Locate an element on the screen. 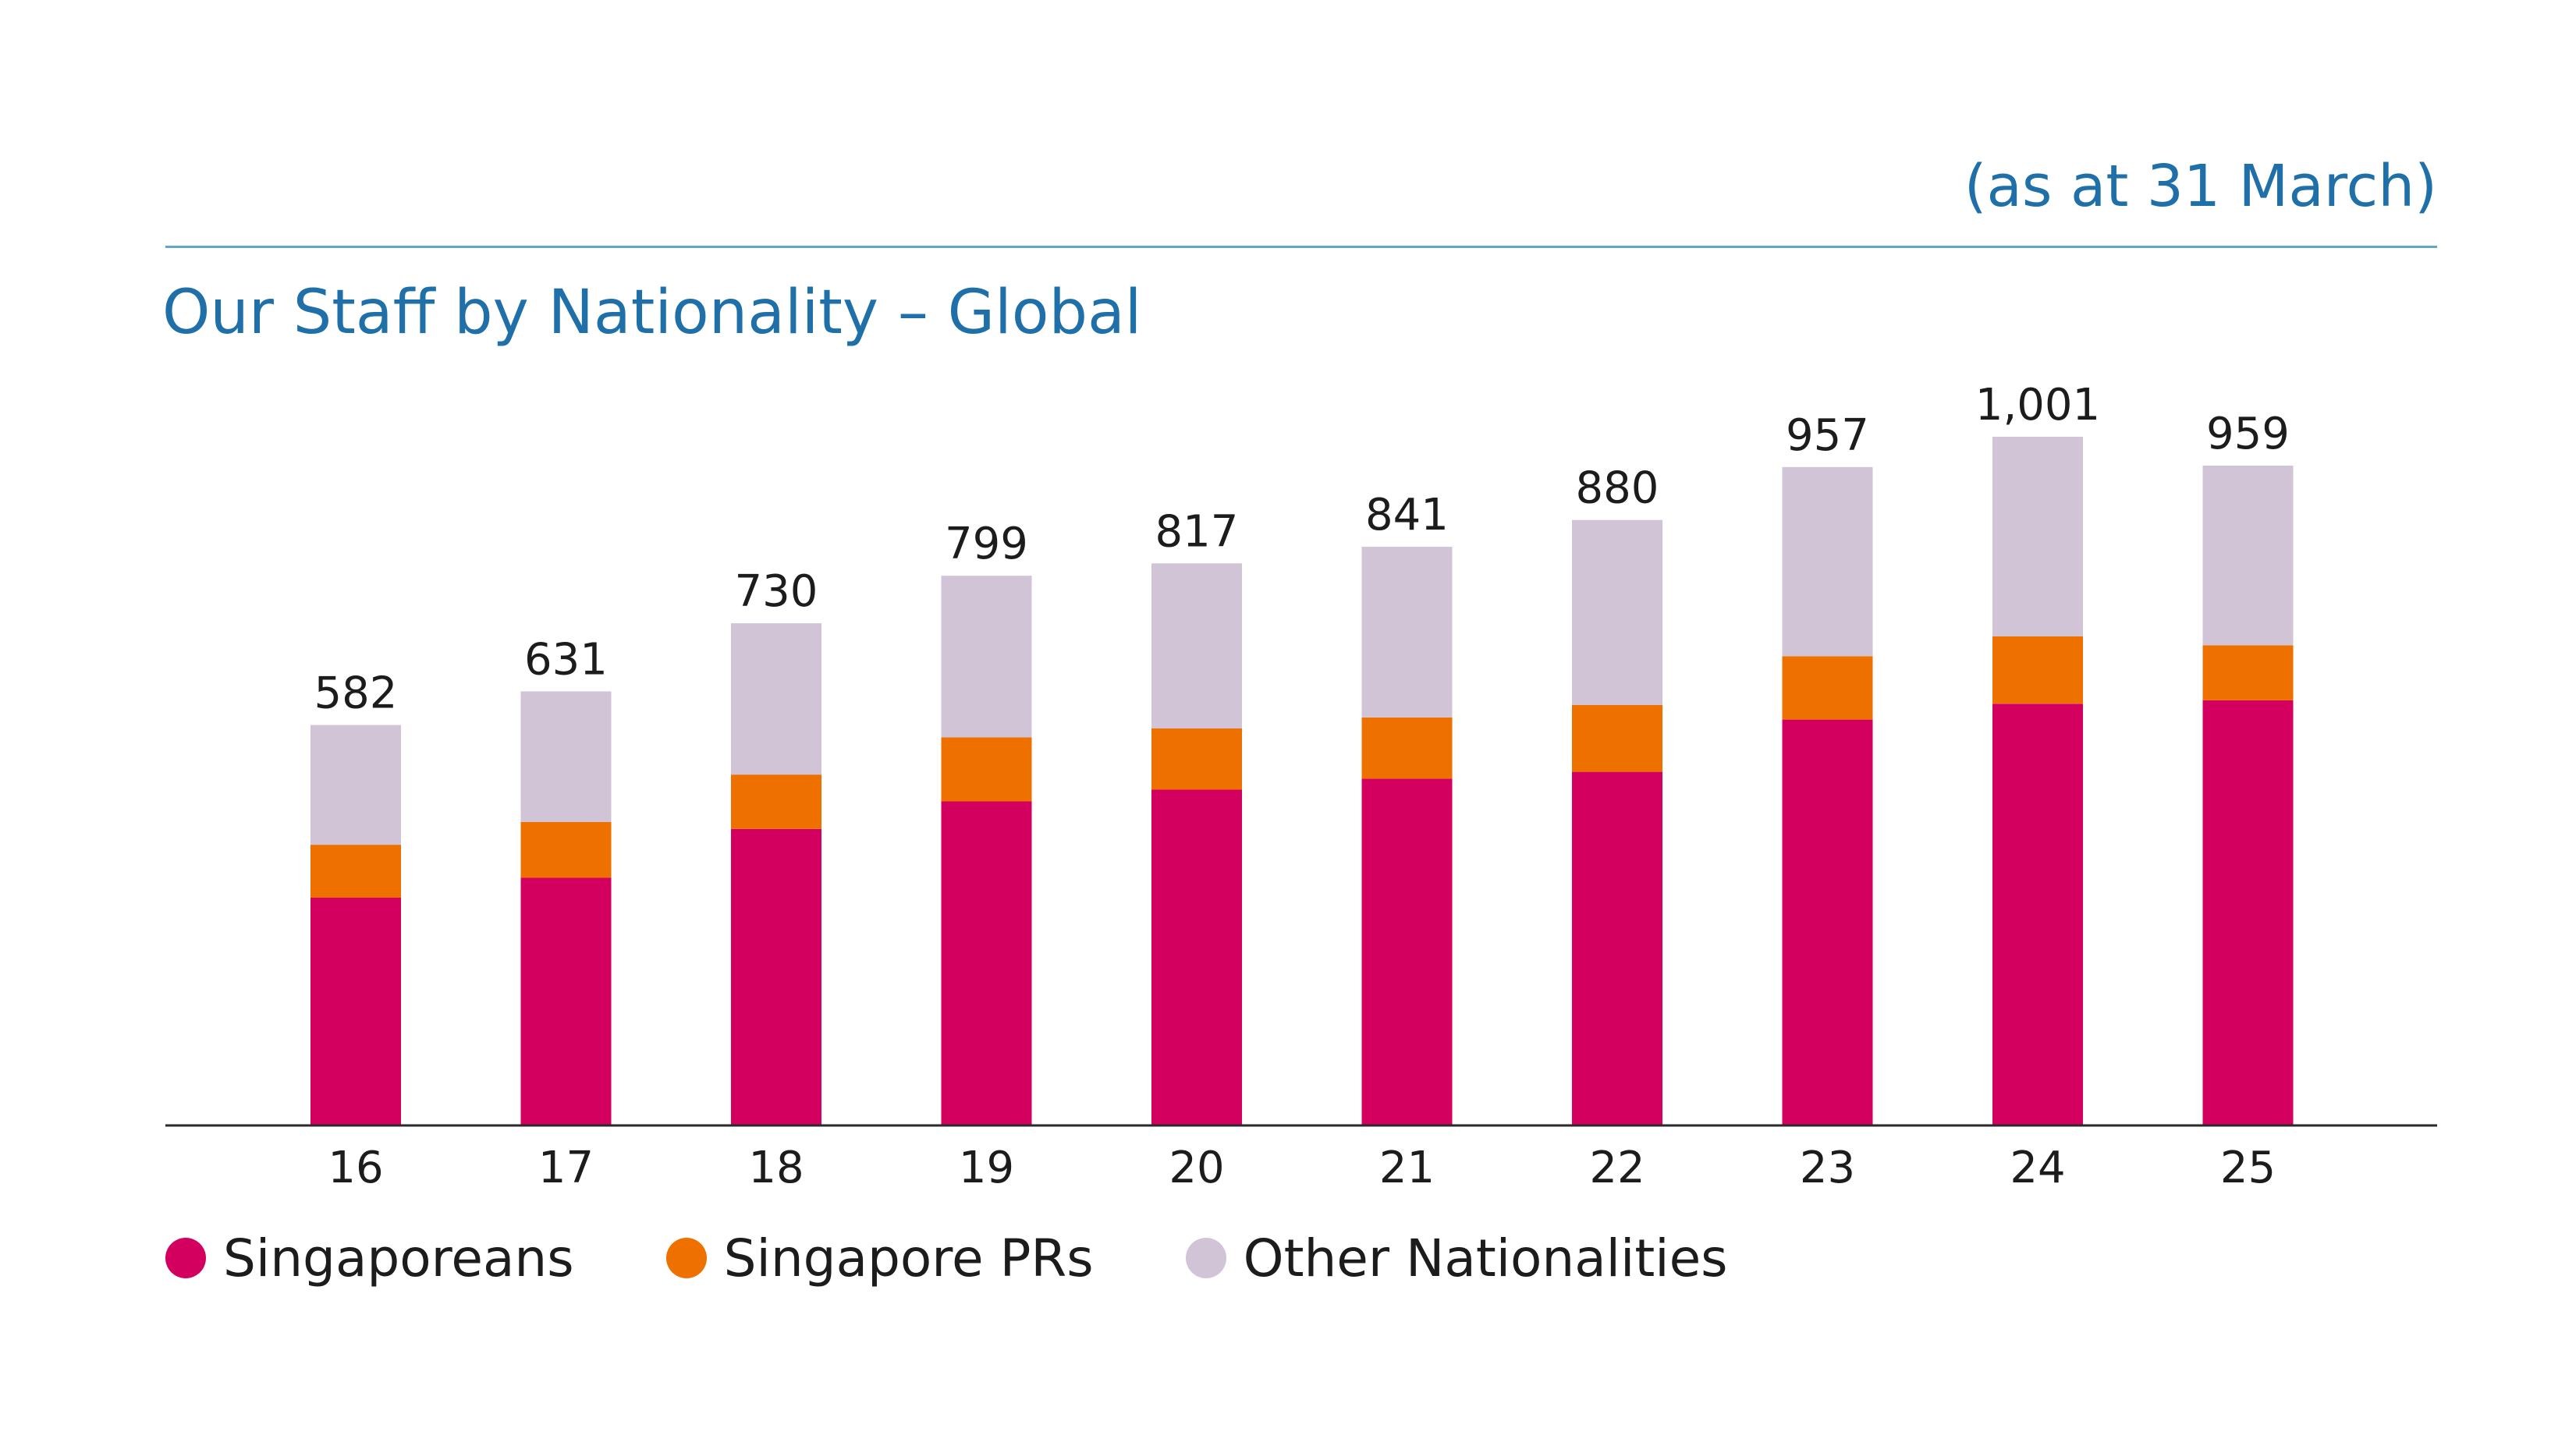 The height and width of the screenshot is (1446, 2576). data-label-total-21: 841 is located at coordinates (1407, 515).